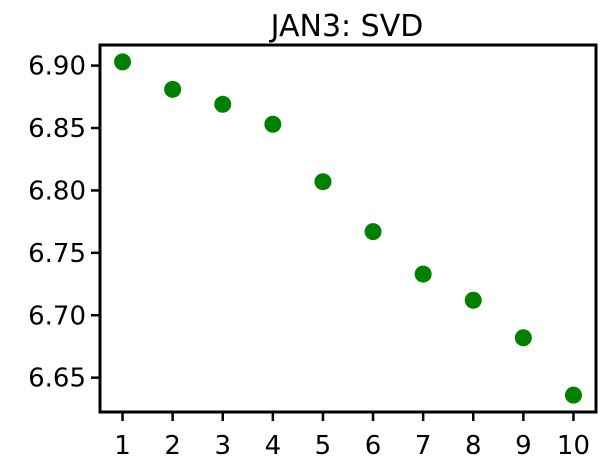  What do you see at coordinates (323, 446) in the screenshot?
I see `x-tick-label: 5` at bounding box center [323, 446].